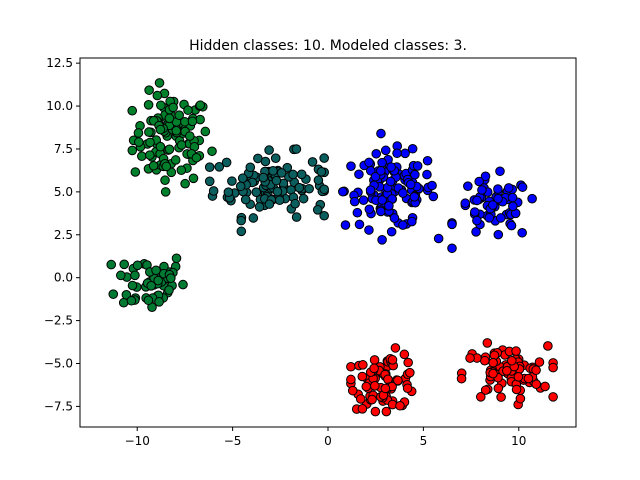 The width and height of the screenshot is (640, 480). Describe the element at coordinates (58, 363) in the screenshot. I see `y-tick-label: −5.0` at that location.